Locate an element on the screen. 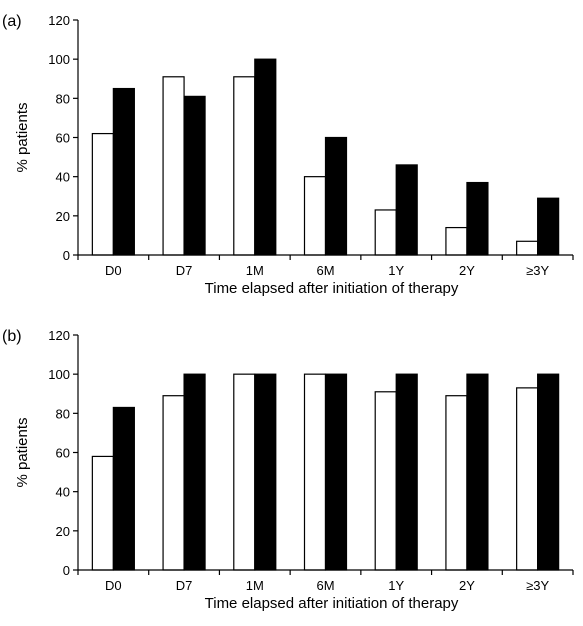  panel-a-bar-≥3Y-series-1 is located at coordinates (527, 248).